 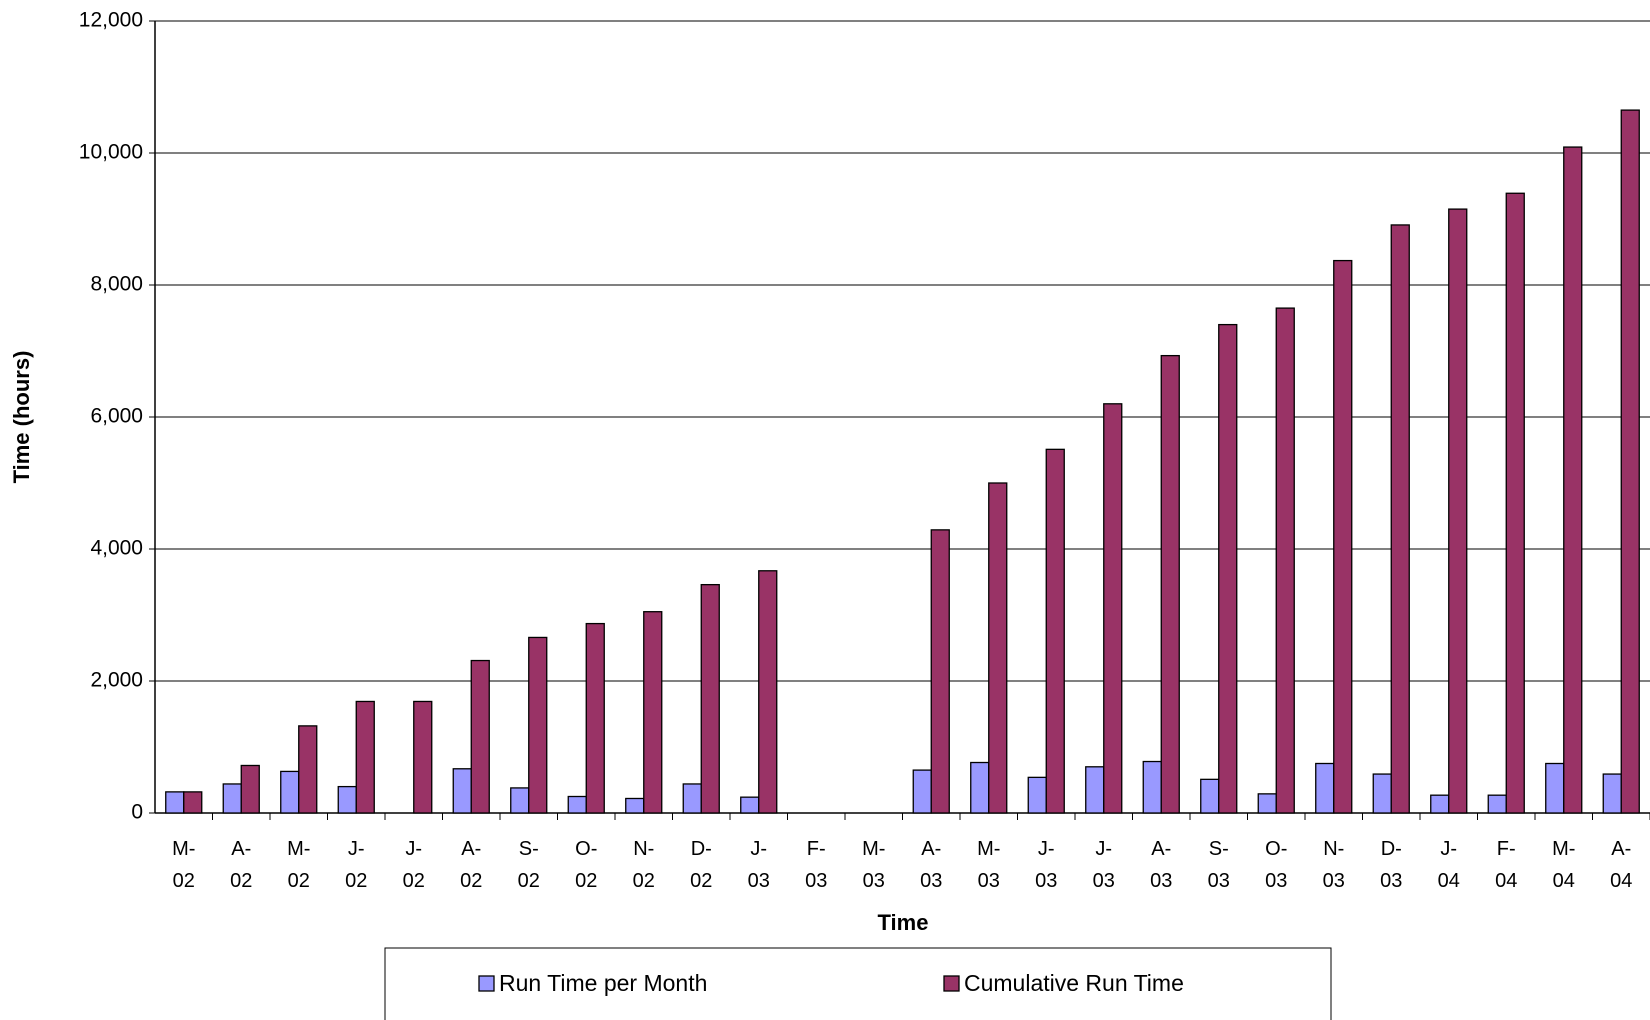 What do you see at coordinates (21, 417) in the screenshot?
I see `y-axis-title: Time (hours)` at bounding box center [21, 417].